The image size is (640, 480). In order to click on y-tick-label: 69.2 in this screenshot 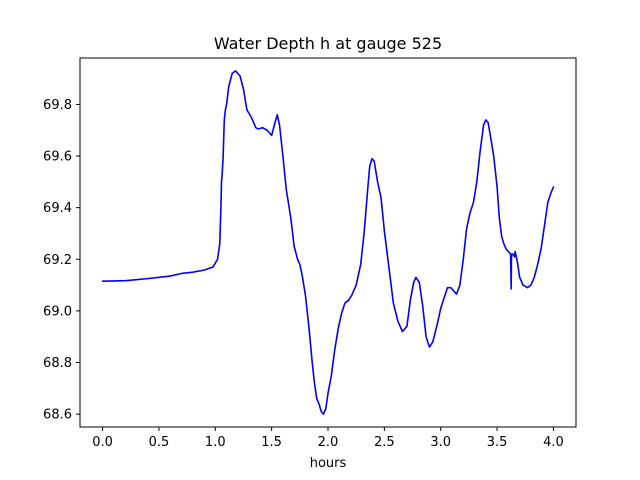, I will do `click(57, 260)`.